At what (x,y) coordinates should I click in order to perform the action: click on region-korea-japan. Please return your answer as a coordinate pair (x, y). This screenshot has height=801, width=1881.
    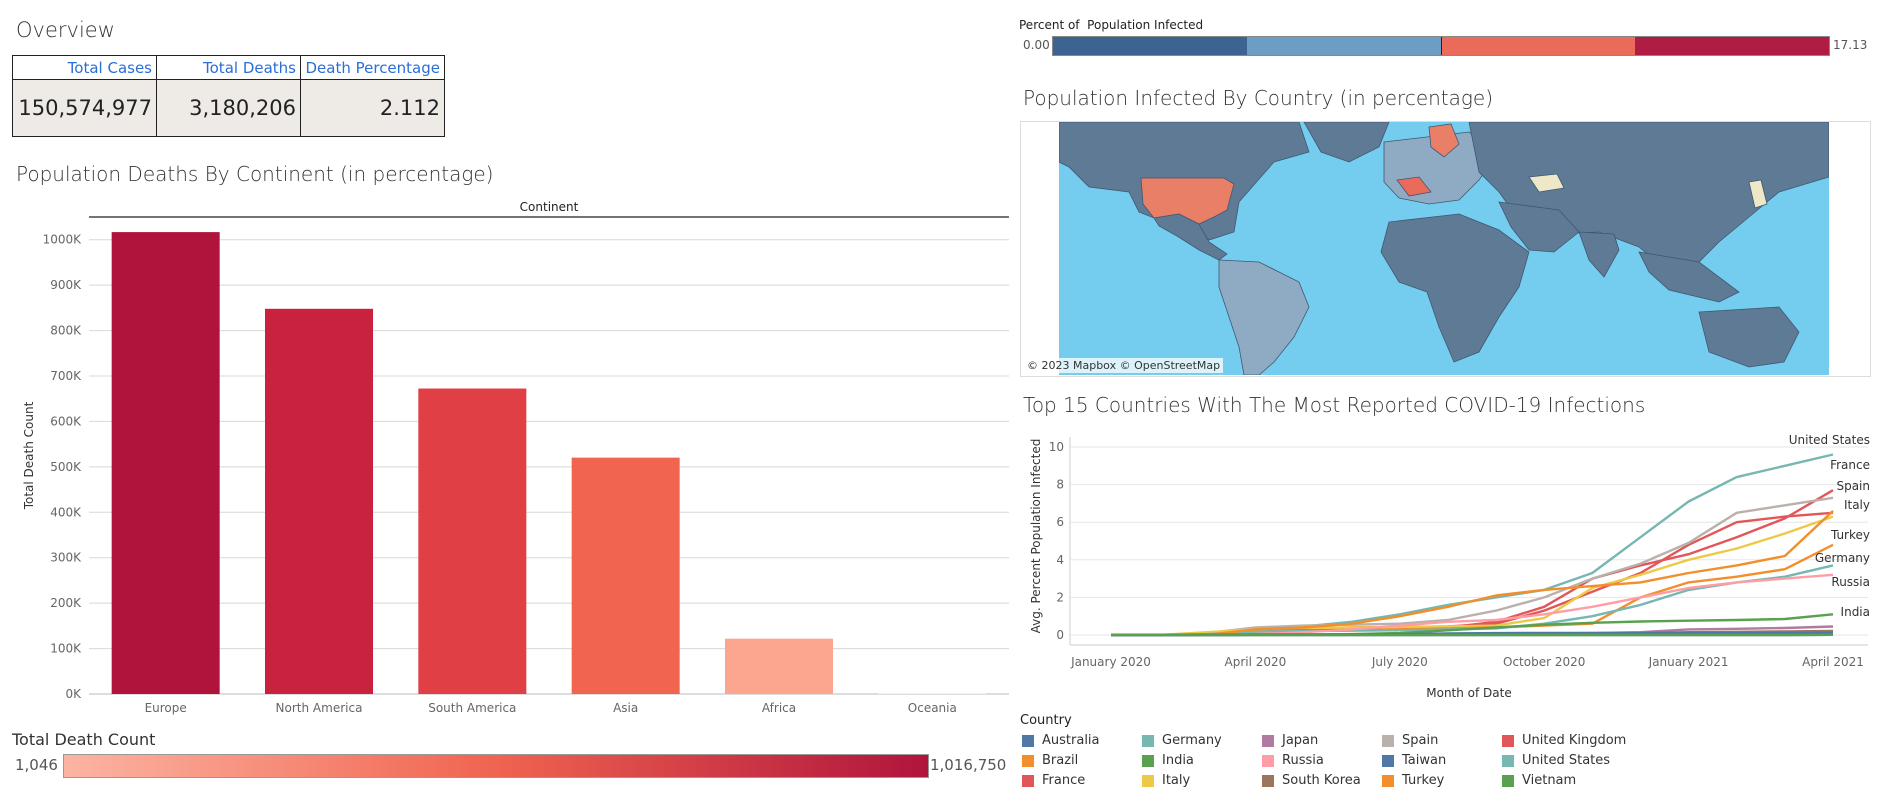
    Looking at the image, I should click on (1758, 194).